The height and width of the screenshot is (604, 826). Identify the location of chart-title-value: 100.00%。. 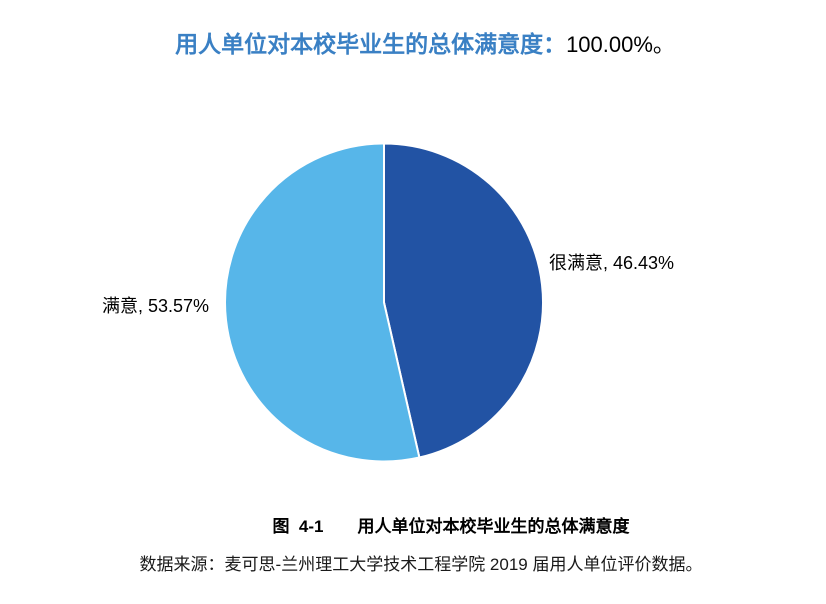
(620, 44).